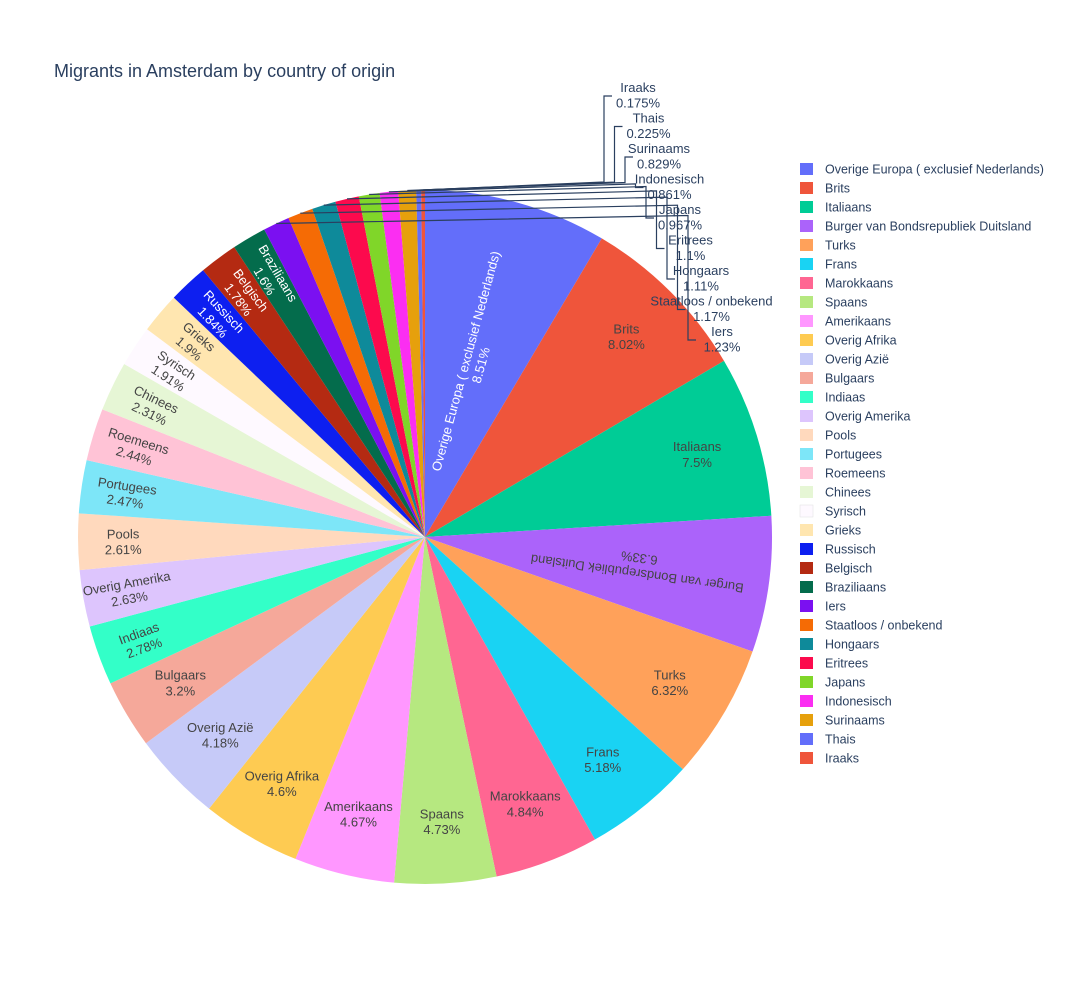  I want to click on pie-slice-spaans, so click(445, 711).